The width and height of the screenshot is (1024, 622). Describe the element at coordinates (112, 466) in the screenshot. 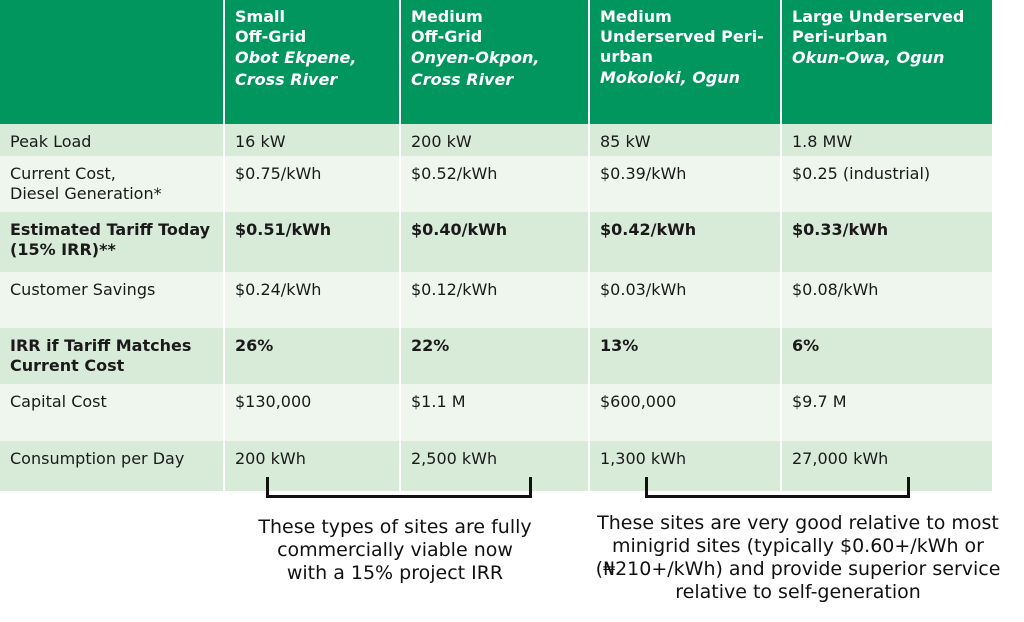

I see `row-label: Consumption per Day` at that location.